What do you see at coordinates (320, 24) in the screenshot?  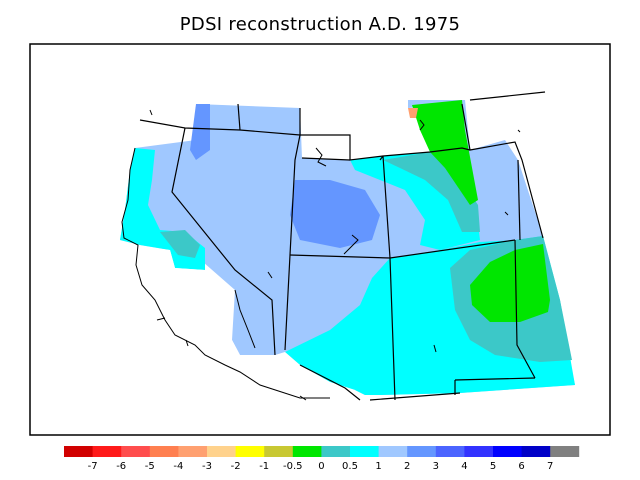 I see `map-title: PDSI reconstruction A.D. 1975` at bounding box center [320, 24].